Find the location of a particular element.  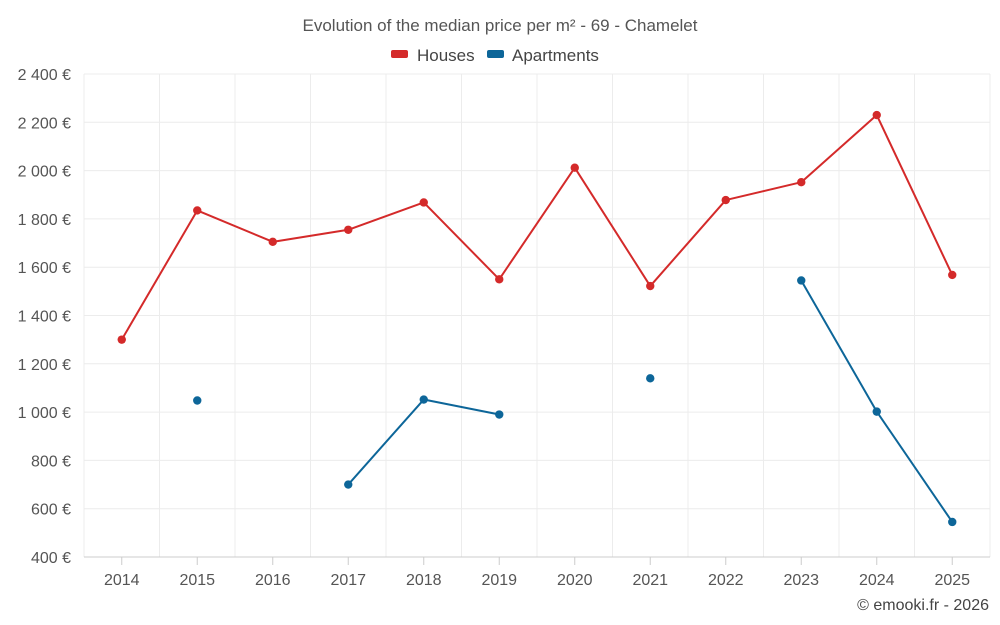

data-point-apartments-2024 is located at coordinates (876, 411).